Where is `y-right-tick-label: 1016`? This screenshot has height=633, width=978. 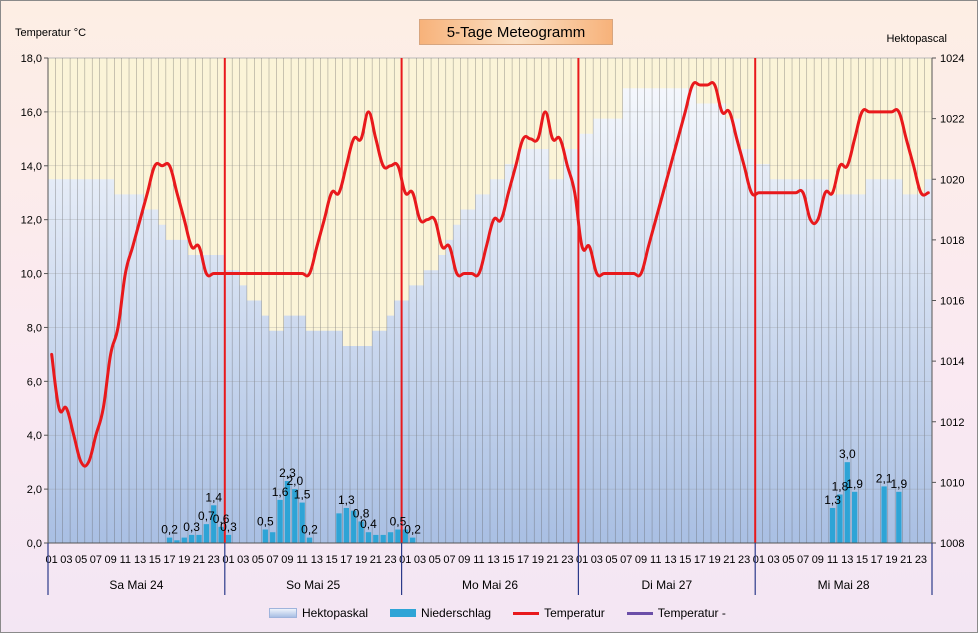
y-right-tick-label: 1016 is located at coordinates (952, 302).